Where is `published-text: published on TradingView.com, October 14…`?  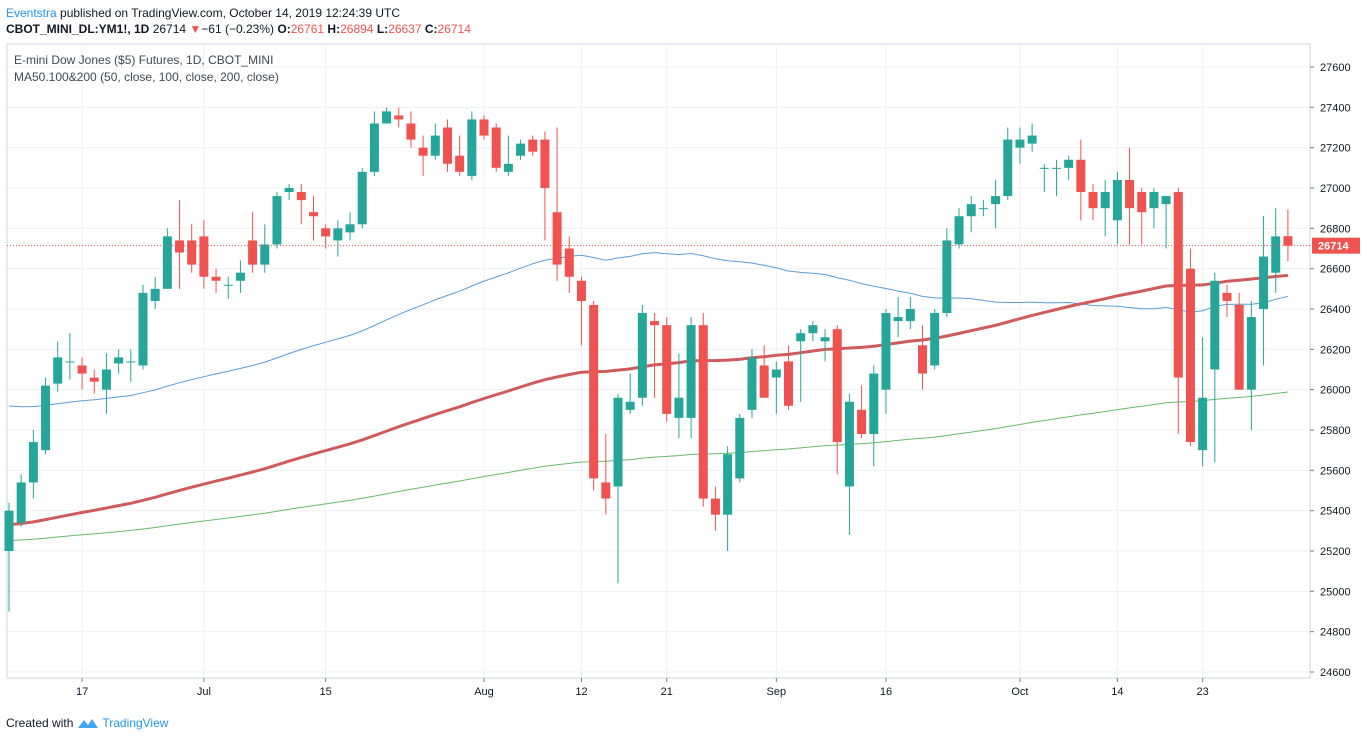 published-text: published on TradingView.com, October 14… is located at coordinates (228, 13).